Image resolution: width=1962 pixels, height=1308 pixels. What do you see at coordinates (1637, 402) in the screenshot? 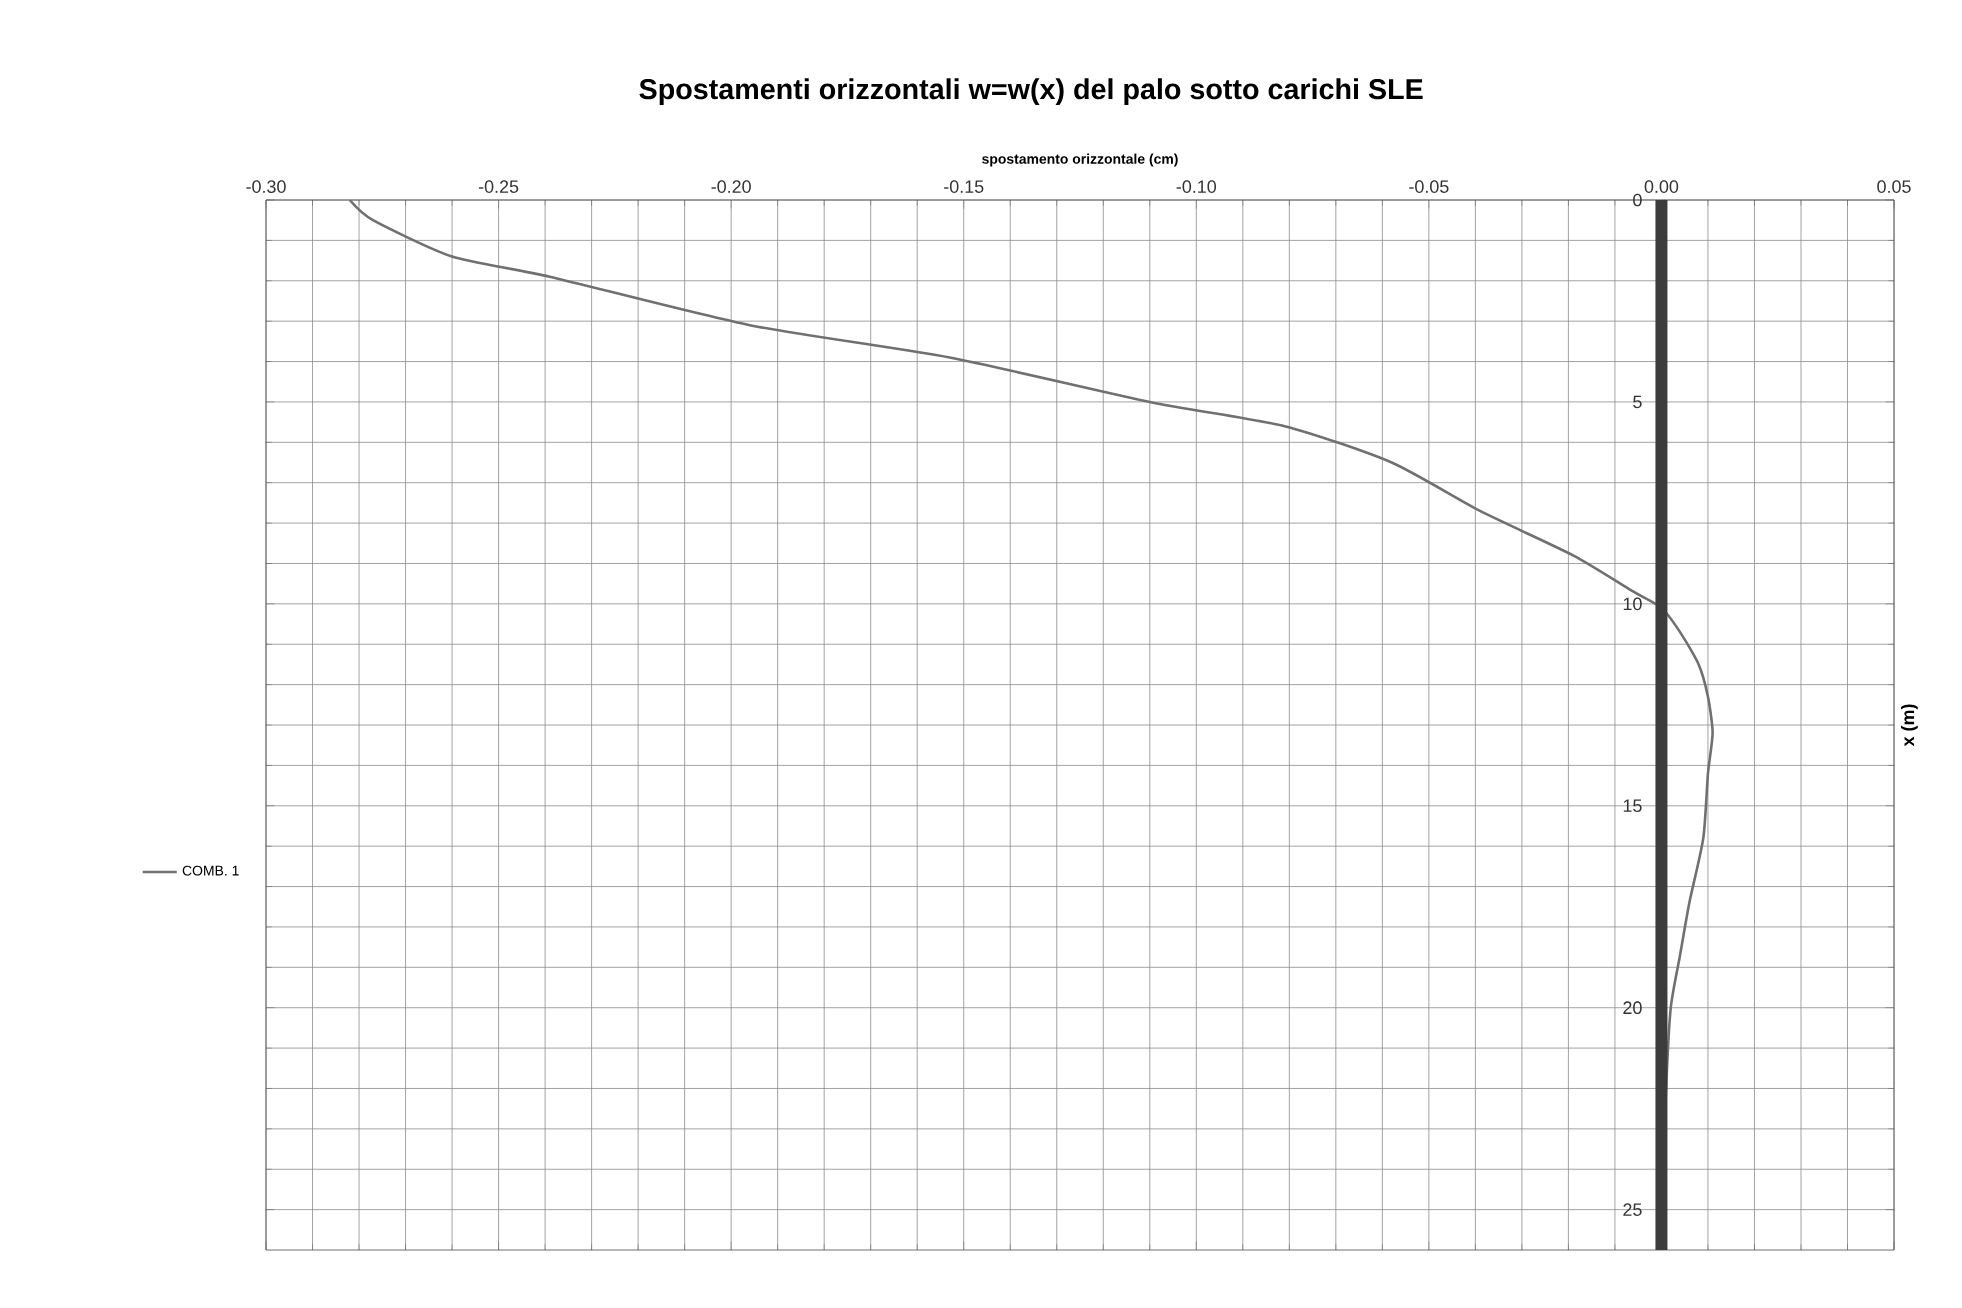
I see `y-tick-label: 5` at bounding box center [1637, 402].